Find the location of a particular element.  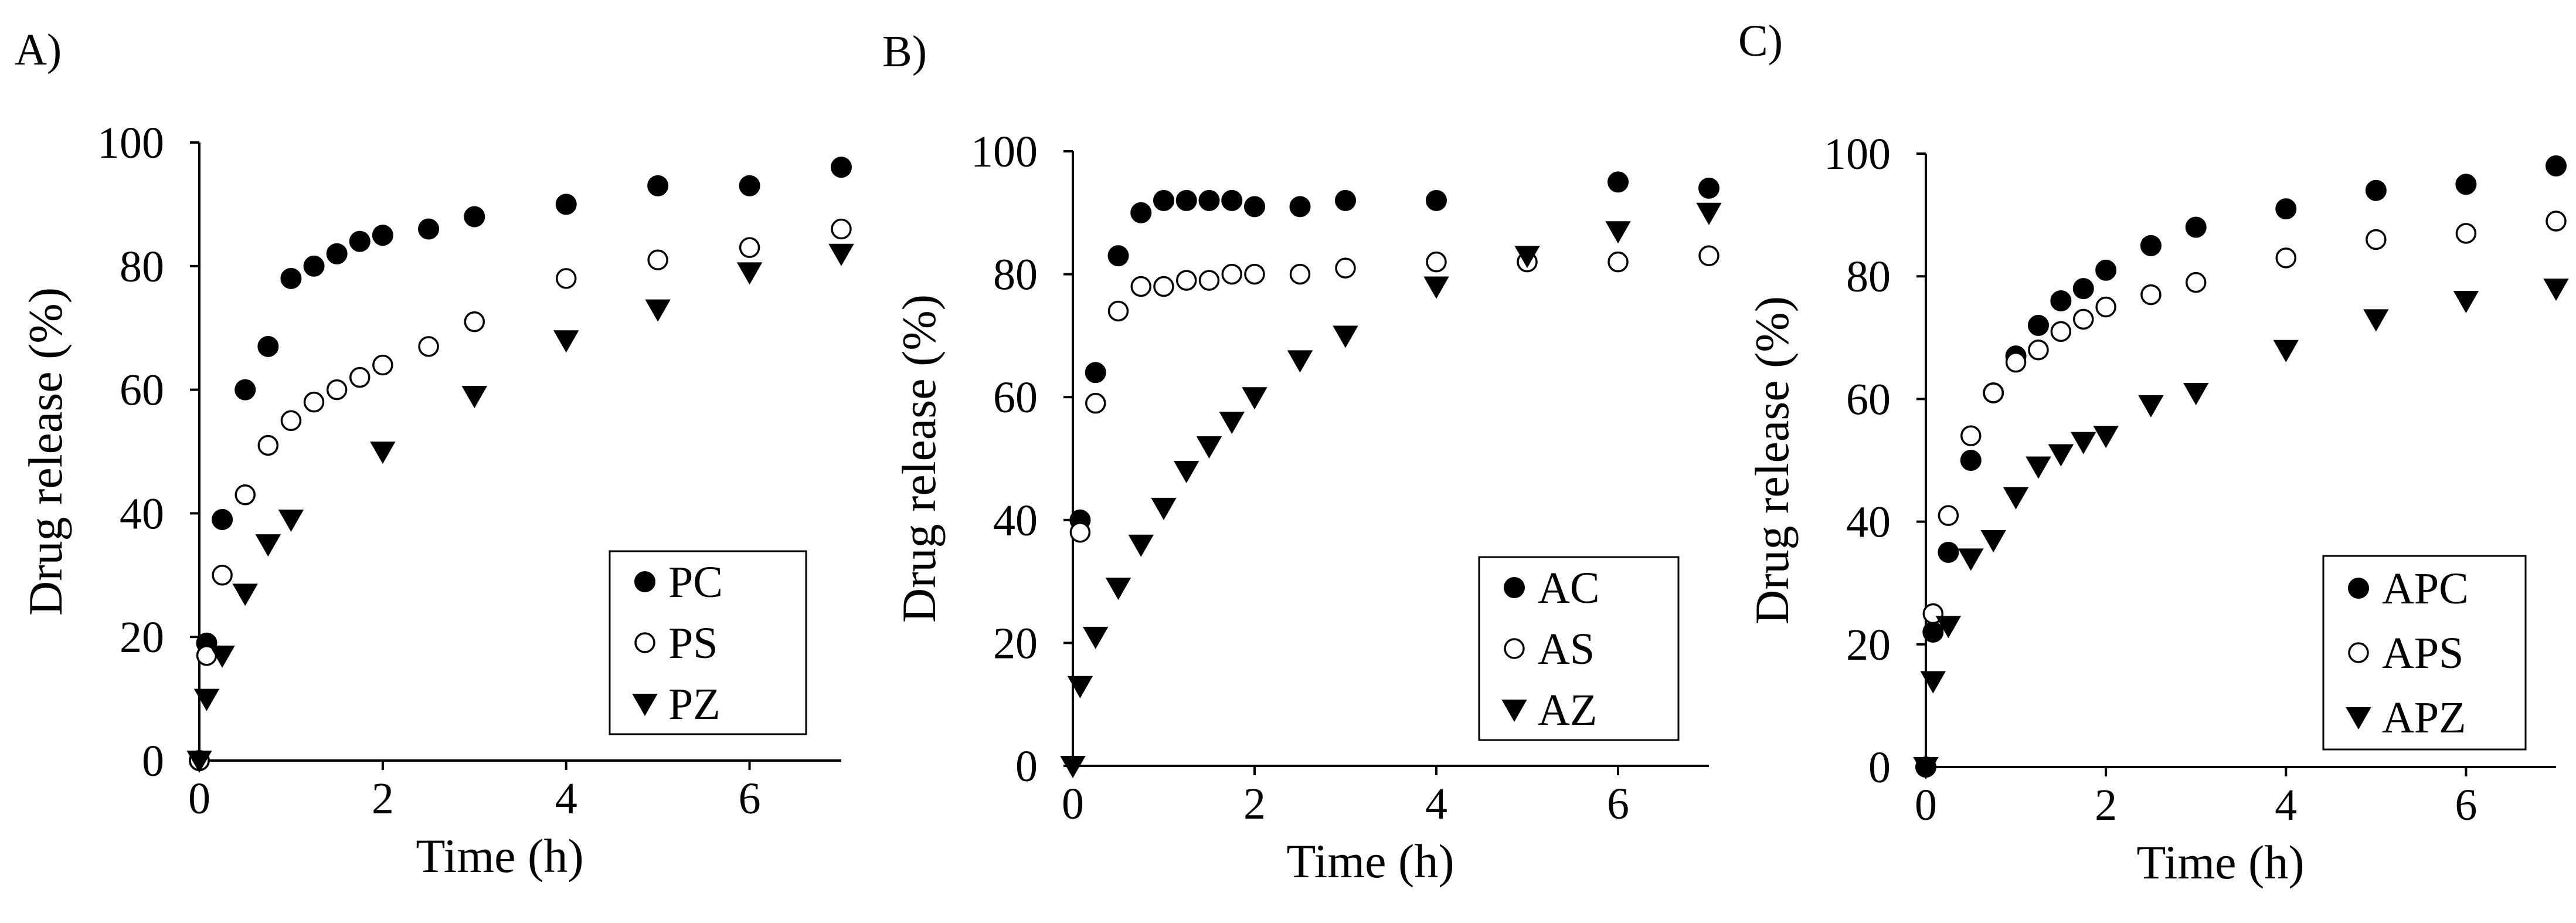

legend: PC PS PZ is located at coordinates (708, 642).